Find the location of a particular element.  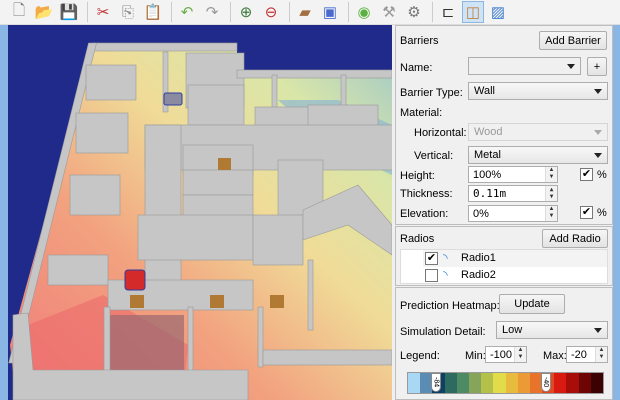

redo-icon: ↷ is located at coordinates (212, 12).